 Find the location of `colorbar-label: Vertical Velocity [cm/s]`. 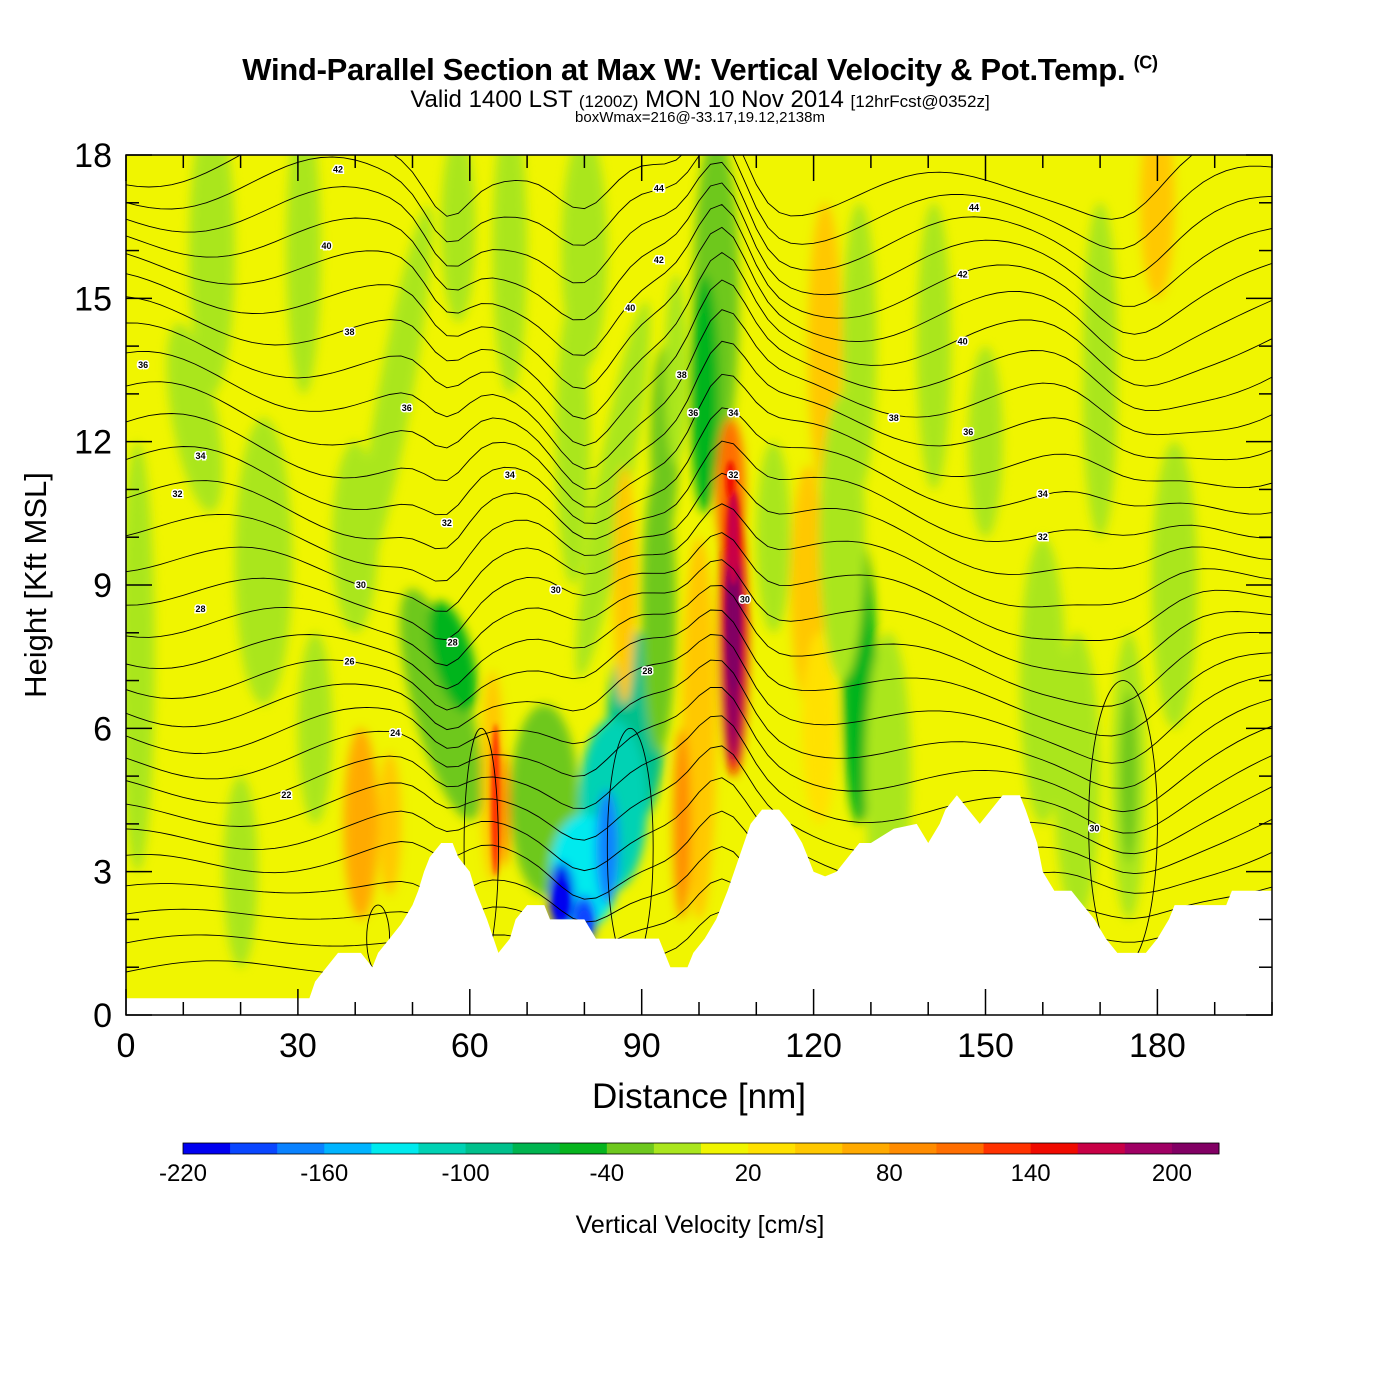

colorbar-label: Vertical Velocity [cm/s] is located at coordinates (700, 1225).